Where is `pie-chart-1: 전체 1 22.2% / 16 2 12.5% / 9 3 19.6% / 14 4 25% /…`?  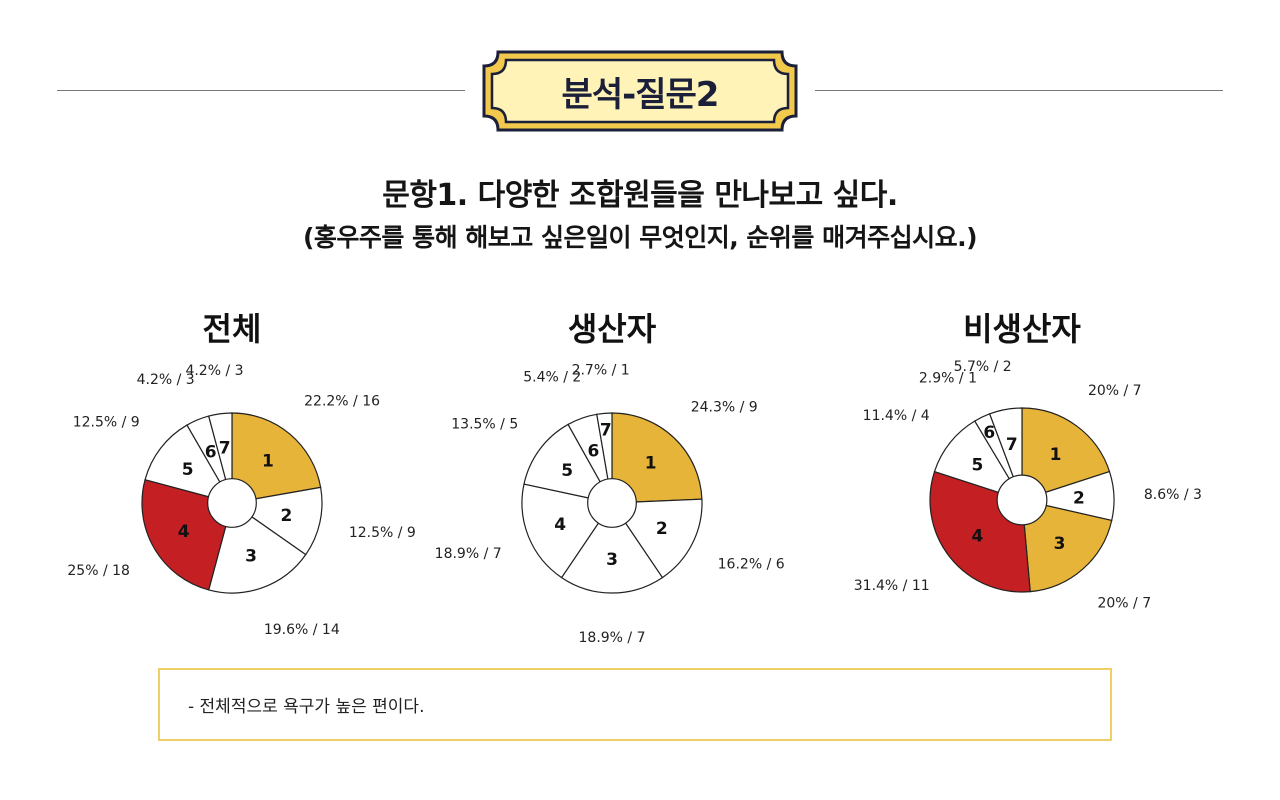 pie-chart-1: 전체 1 22.2% / 16 2 12.5% / 9 3 19.6% / 14 4 25% /… is located at coordinates (241, 474).